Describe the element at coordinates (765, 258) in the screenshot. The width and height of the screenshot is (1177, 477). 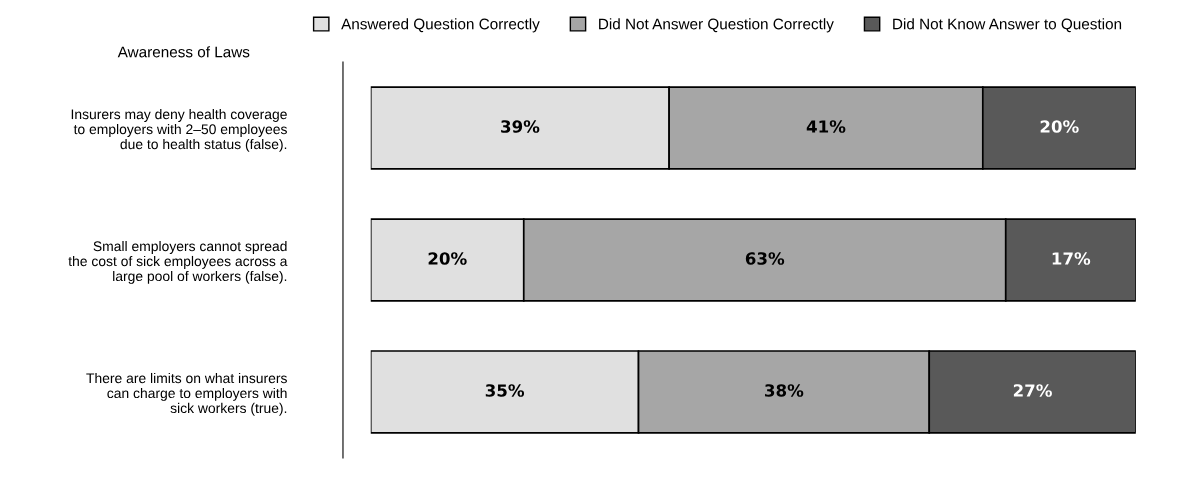
I see `data-label: 63%` at that location.